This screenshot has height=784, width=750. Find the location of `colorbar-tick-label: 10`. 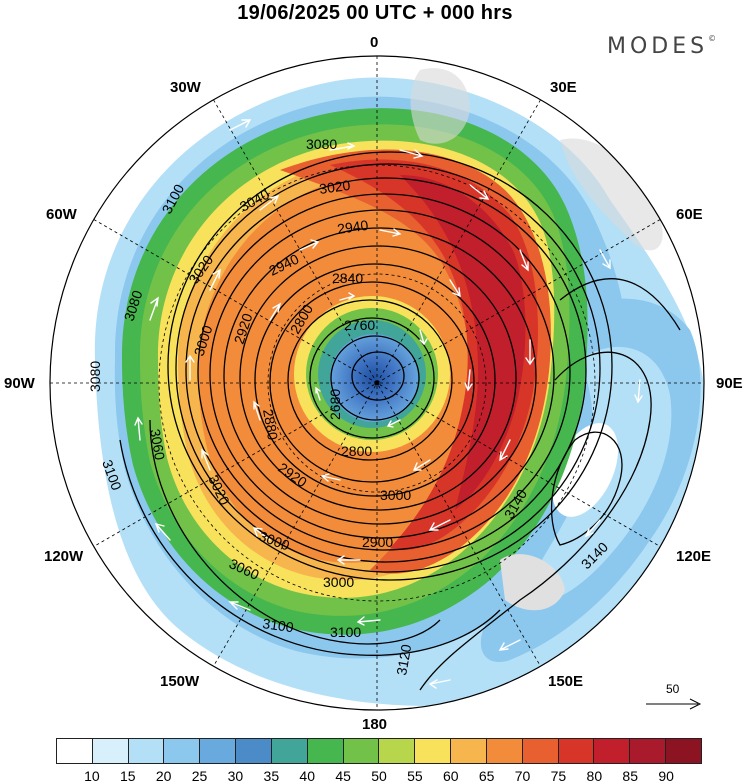

colorbar-tick-label: 10 is located at coordinates (92, 776).